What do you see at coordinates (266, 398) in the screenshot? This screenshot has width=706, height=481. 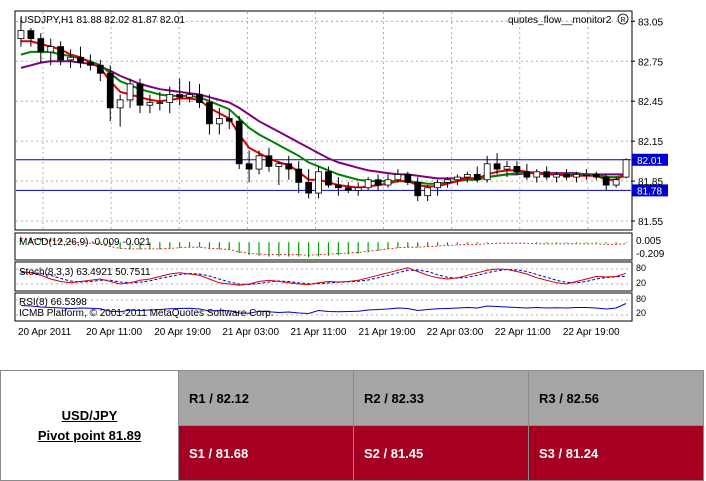 I see `r1-cell: R1 / 82.12` at bounding box center [266, 398].